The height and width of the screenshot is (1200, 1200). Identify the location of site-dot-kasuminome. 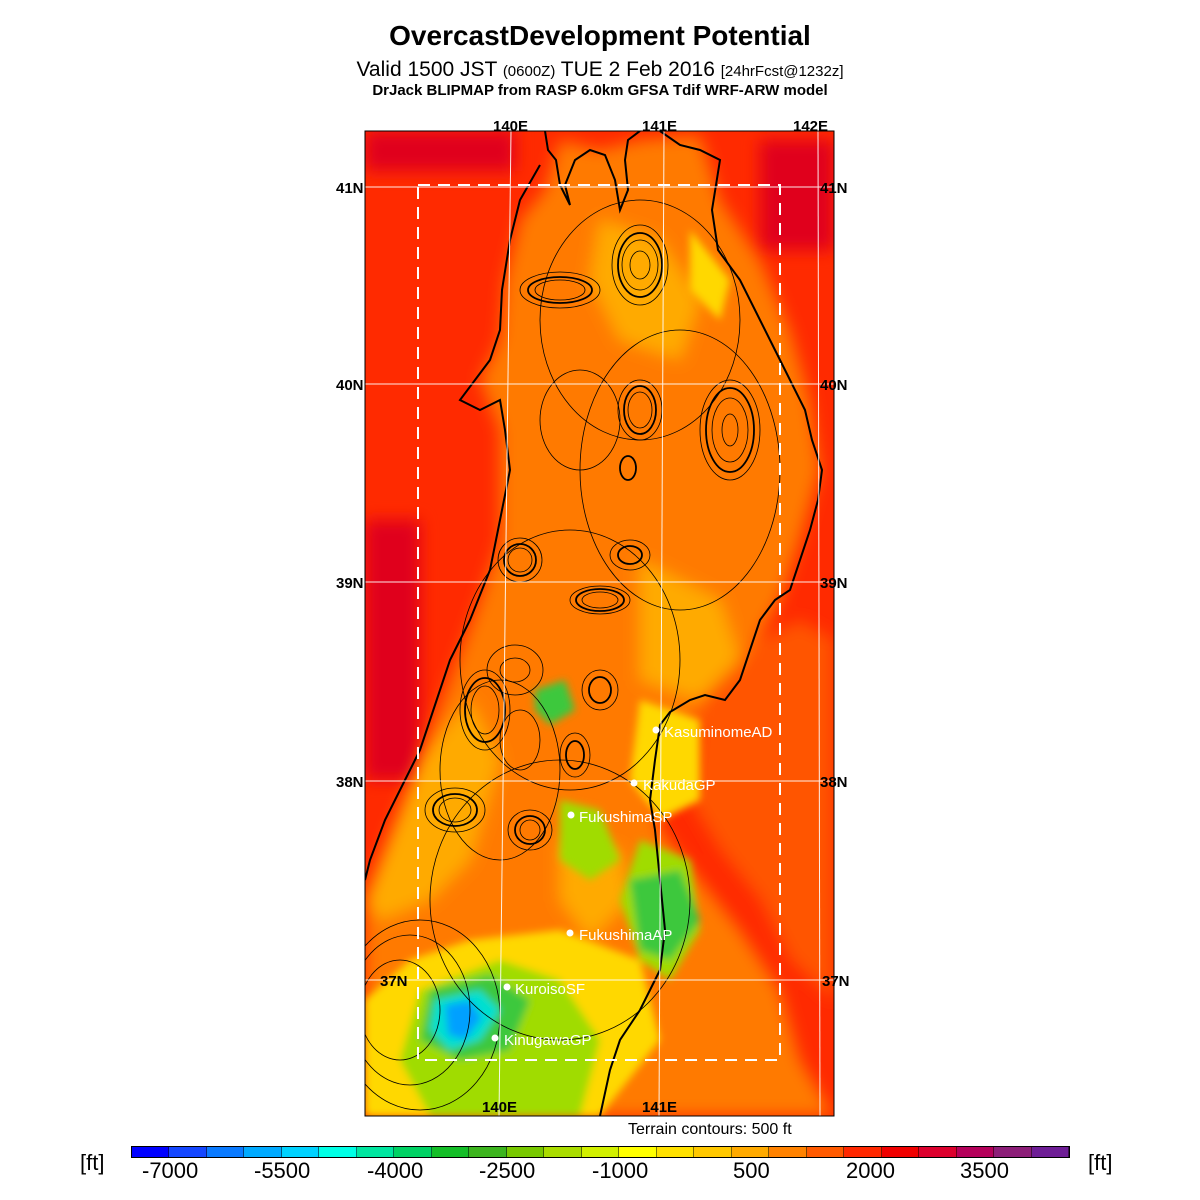
(656, 730).